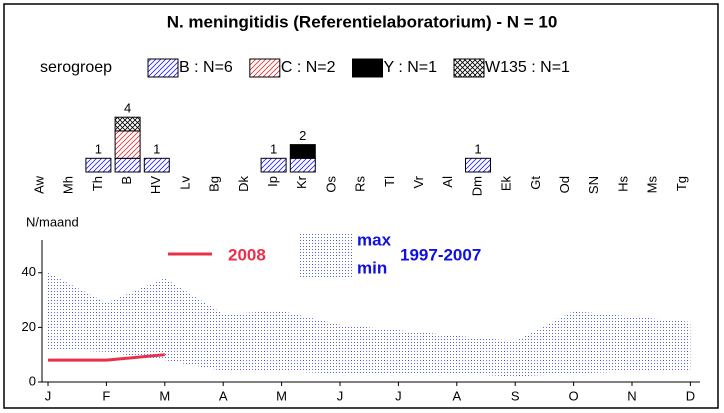  Describe the element at coordinates (593, 185) in the screenshot. I see `x-tick-label: SN` at that location.